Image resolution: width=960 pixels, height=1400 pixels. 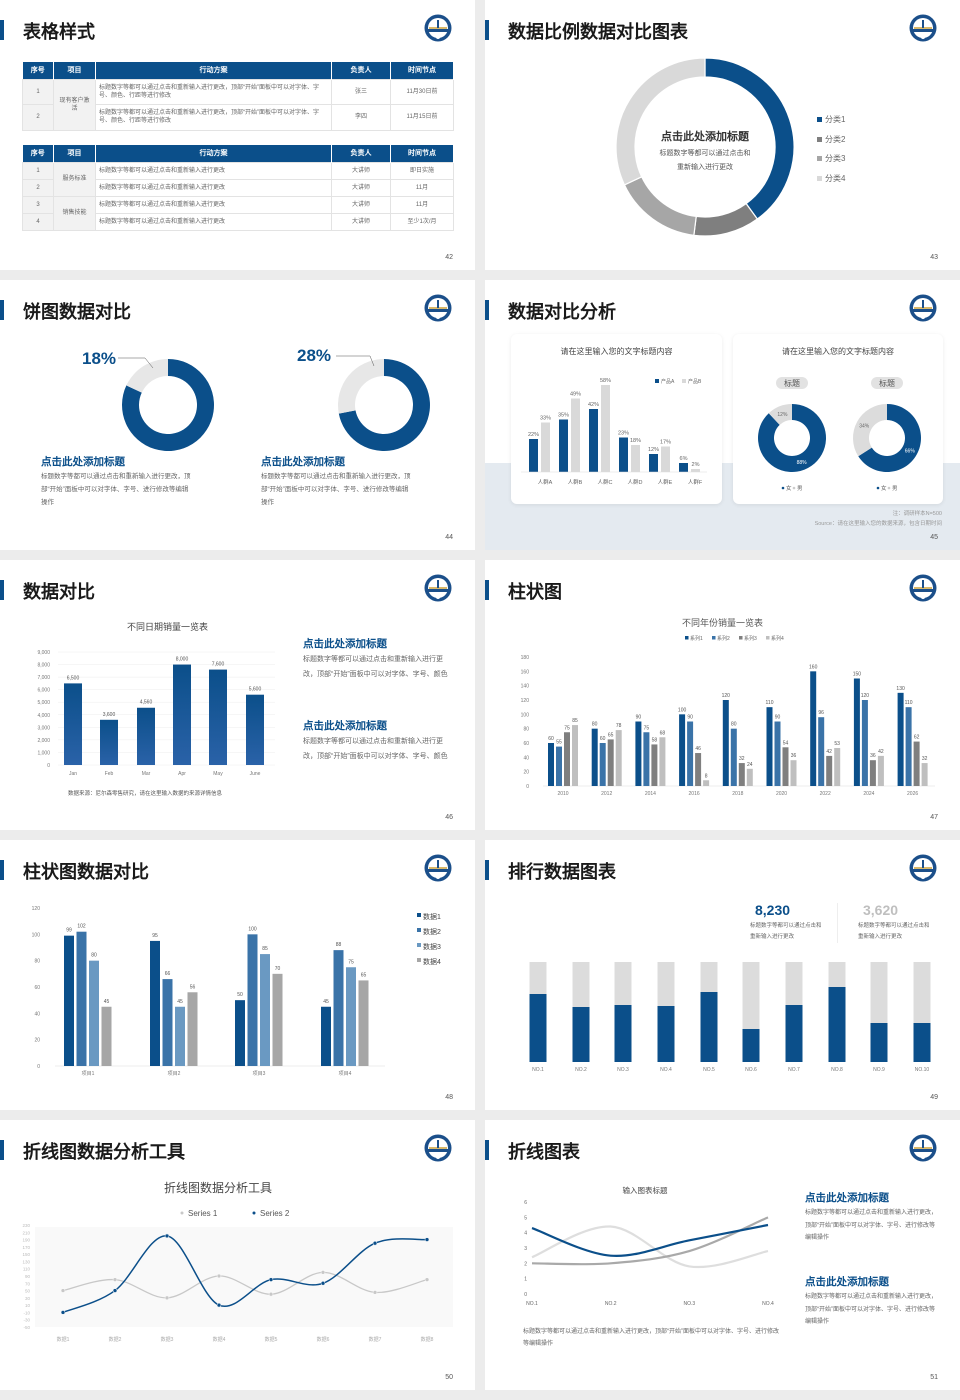 What do you see at coordinates (422, 117) in the screenshot?
I see `cell-time: 11月15日前` at bounding box center [422, 117].